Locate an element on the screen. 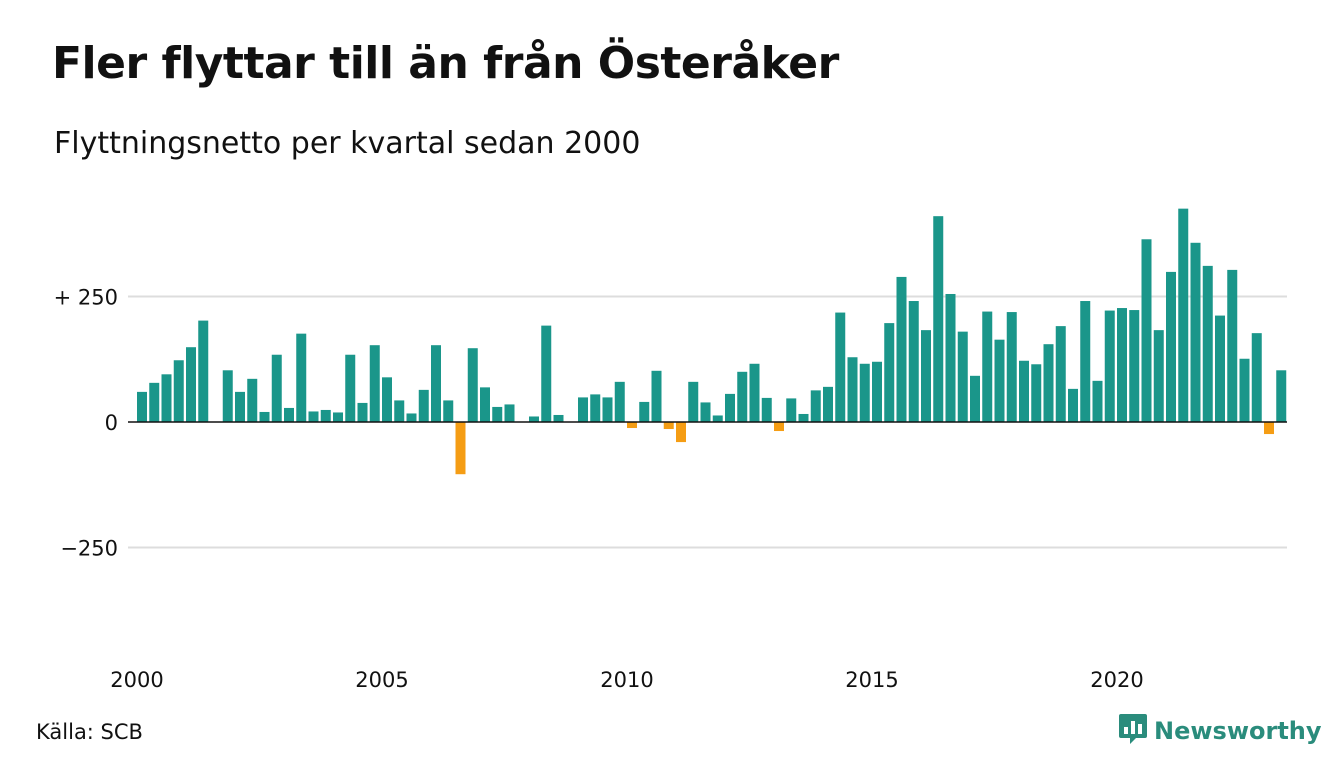 This screenshot has height=780, width=1340. y-tick-label: + 250 is located at coordinates (86, 298).